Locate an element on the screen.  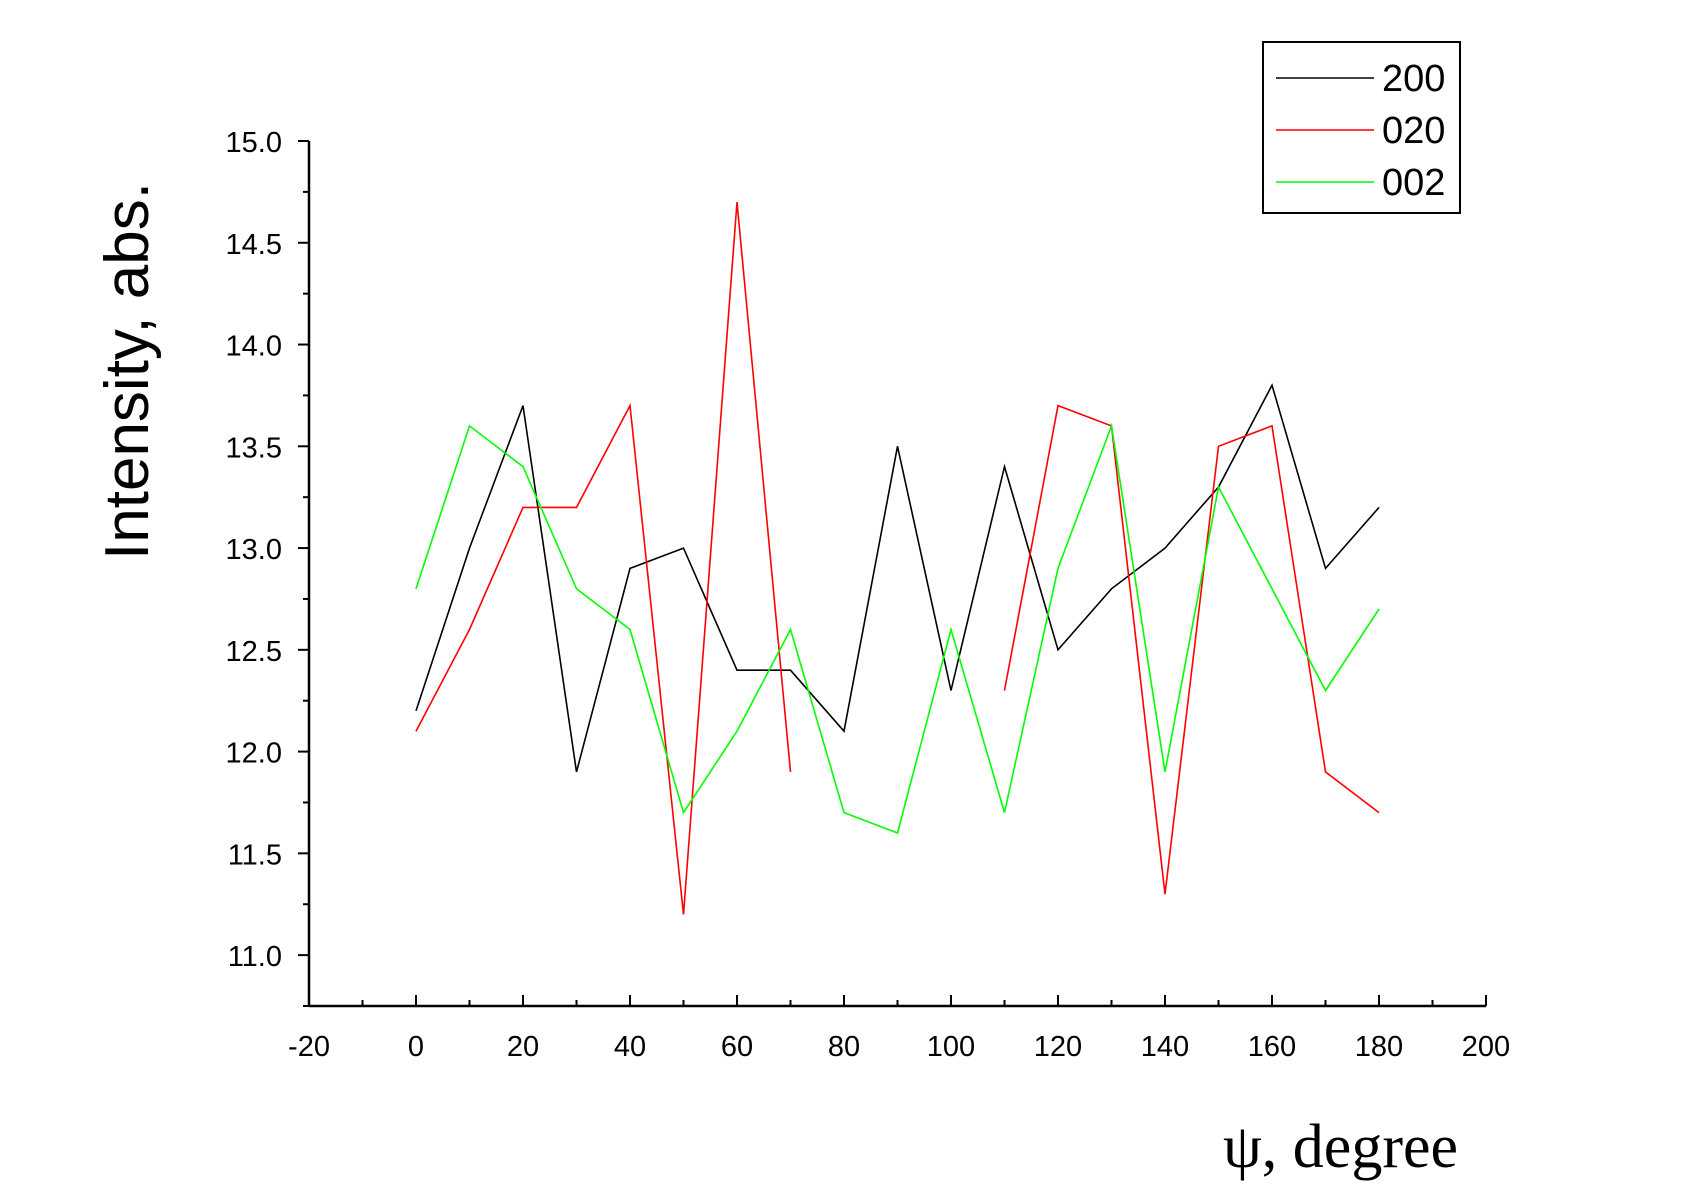
legend: 200 020 002 is located at coordinates (1361, 127).